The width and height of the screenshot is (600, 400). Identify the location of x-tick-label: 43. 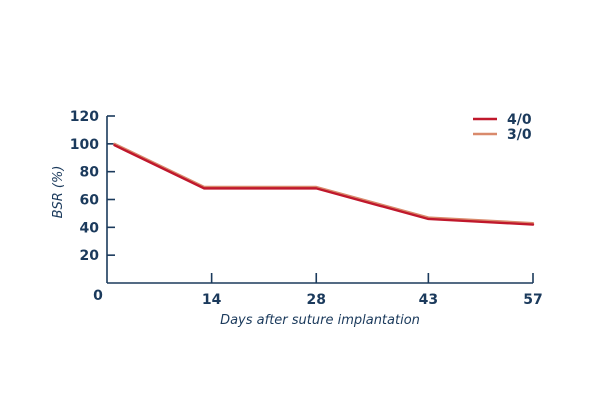
(428, 300).